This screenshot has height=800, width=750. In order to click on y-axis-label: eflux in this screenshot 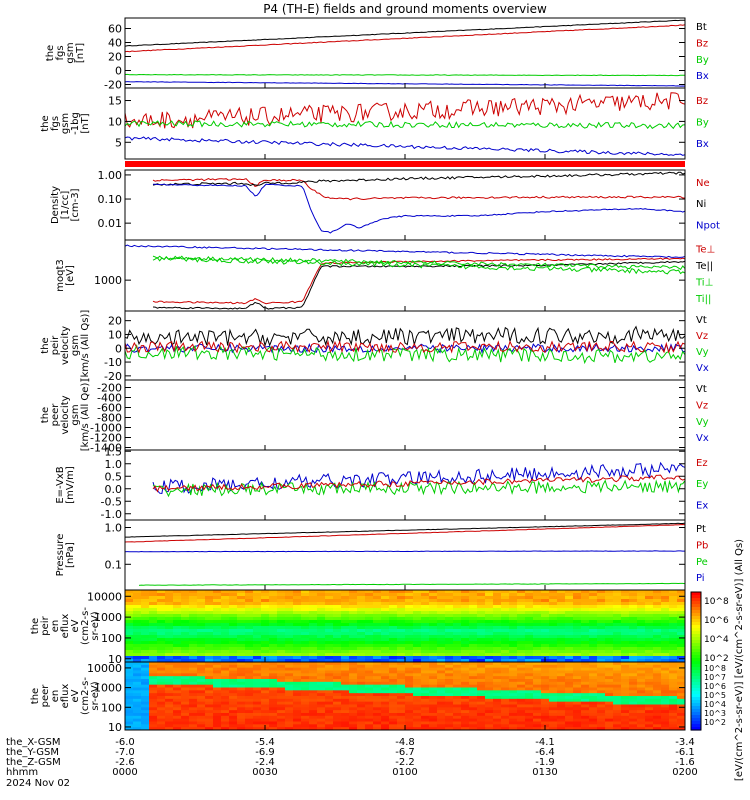, I will do `click(65, 626)`.